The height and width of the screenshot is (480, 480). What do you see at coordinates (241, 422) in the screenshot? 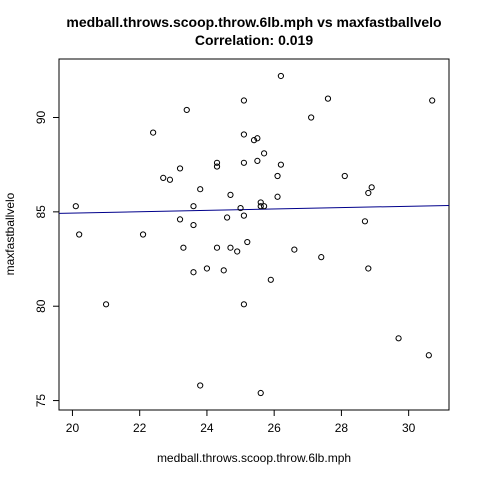
I see `x-axis: 20 22 24 26 28 30` at bounding box center [241, 422].